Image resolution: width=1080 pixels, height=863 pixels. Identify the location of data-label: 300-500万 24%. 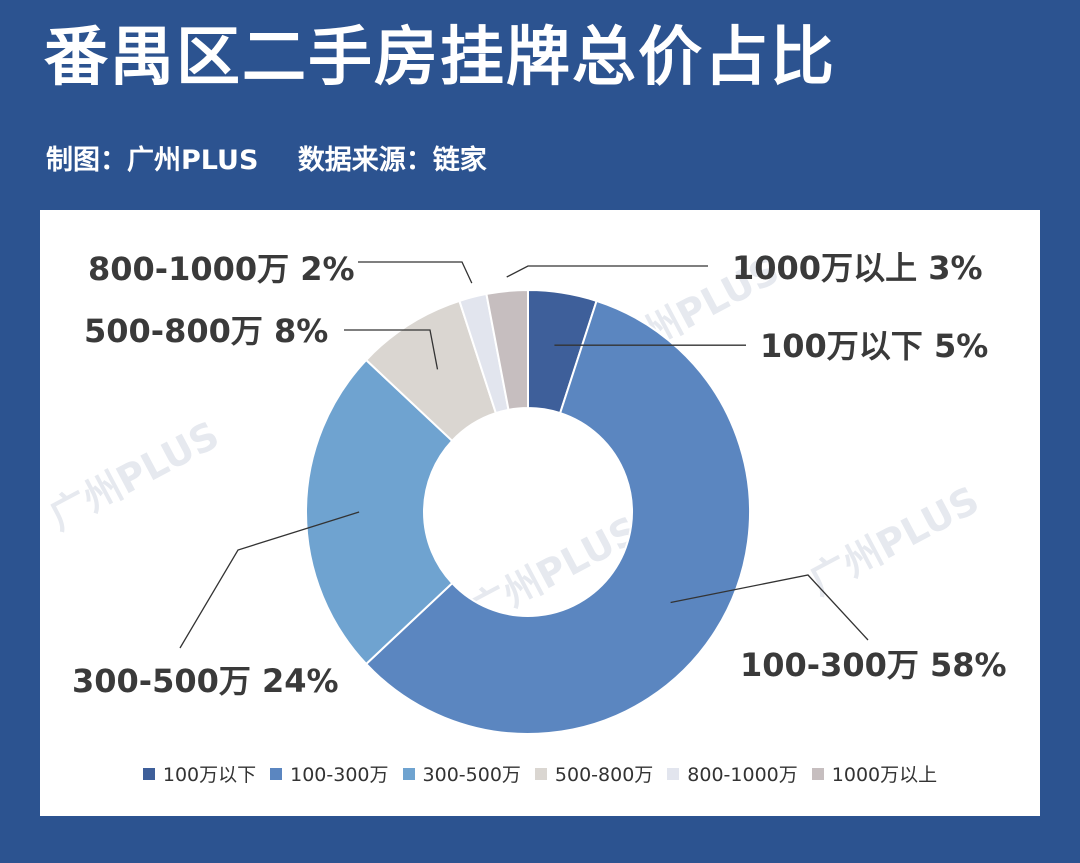
(205, 681).